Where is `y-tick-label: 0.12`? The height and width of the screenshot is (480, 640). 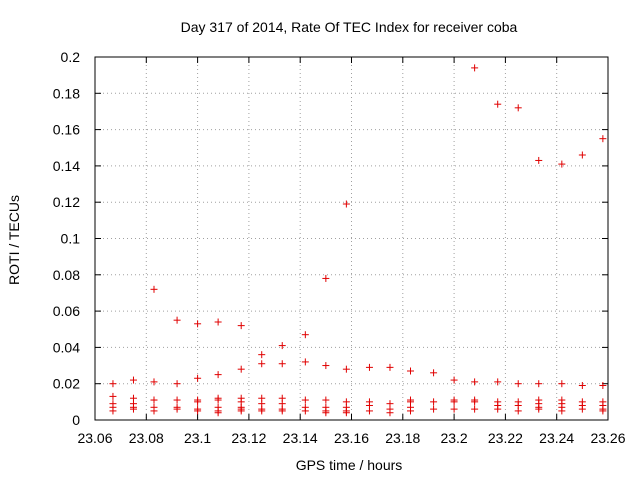
y-tick-label: 0.12 is located at coordinates (66, 202).